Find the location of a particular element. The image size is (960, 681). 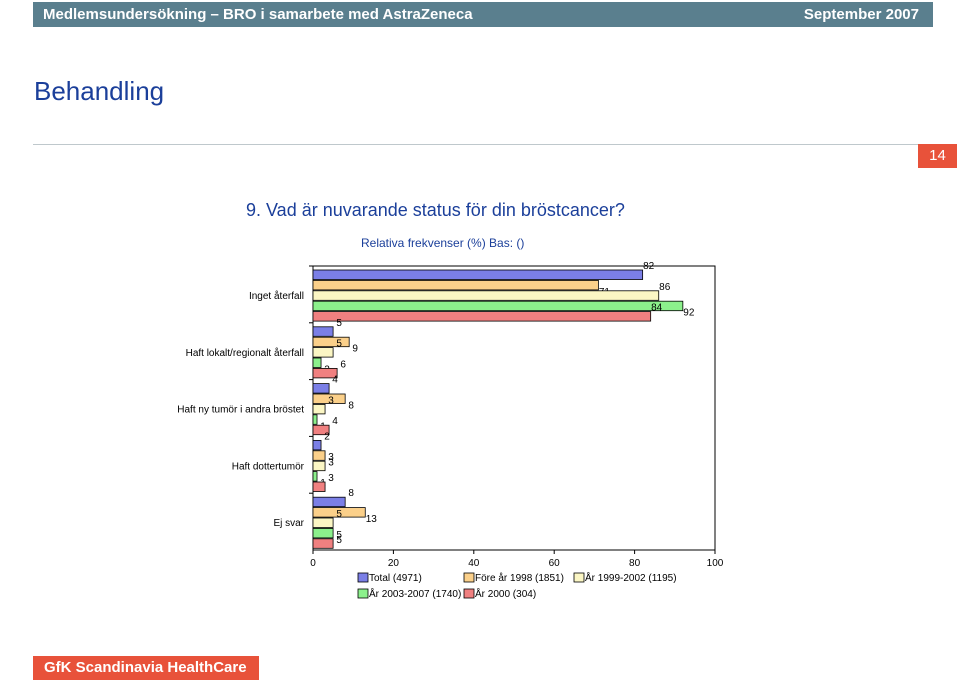

footer-brand: GfK Scandinavia HealthCare is located at coordinates (146, 668).